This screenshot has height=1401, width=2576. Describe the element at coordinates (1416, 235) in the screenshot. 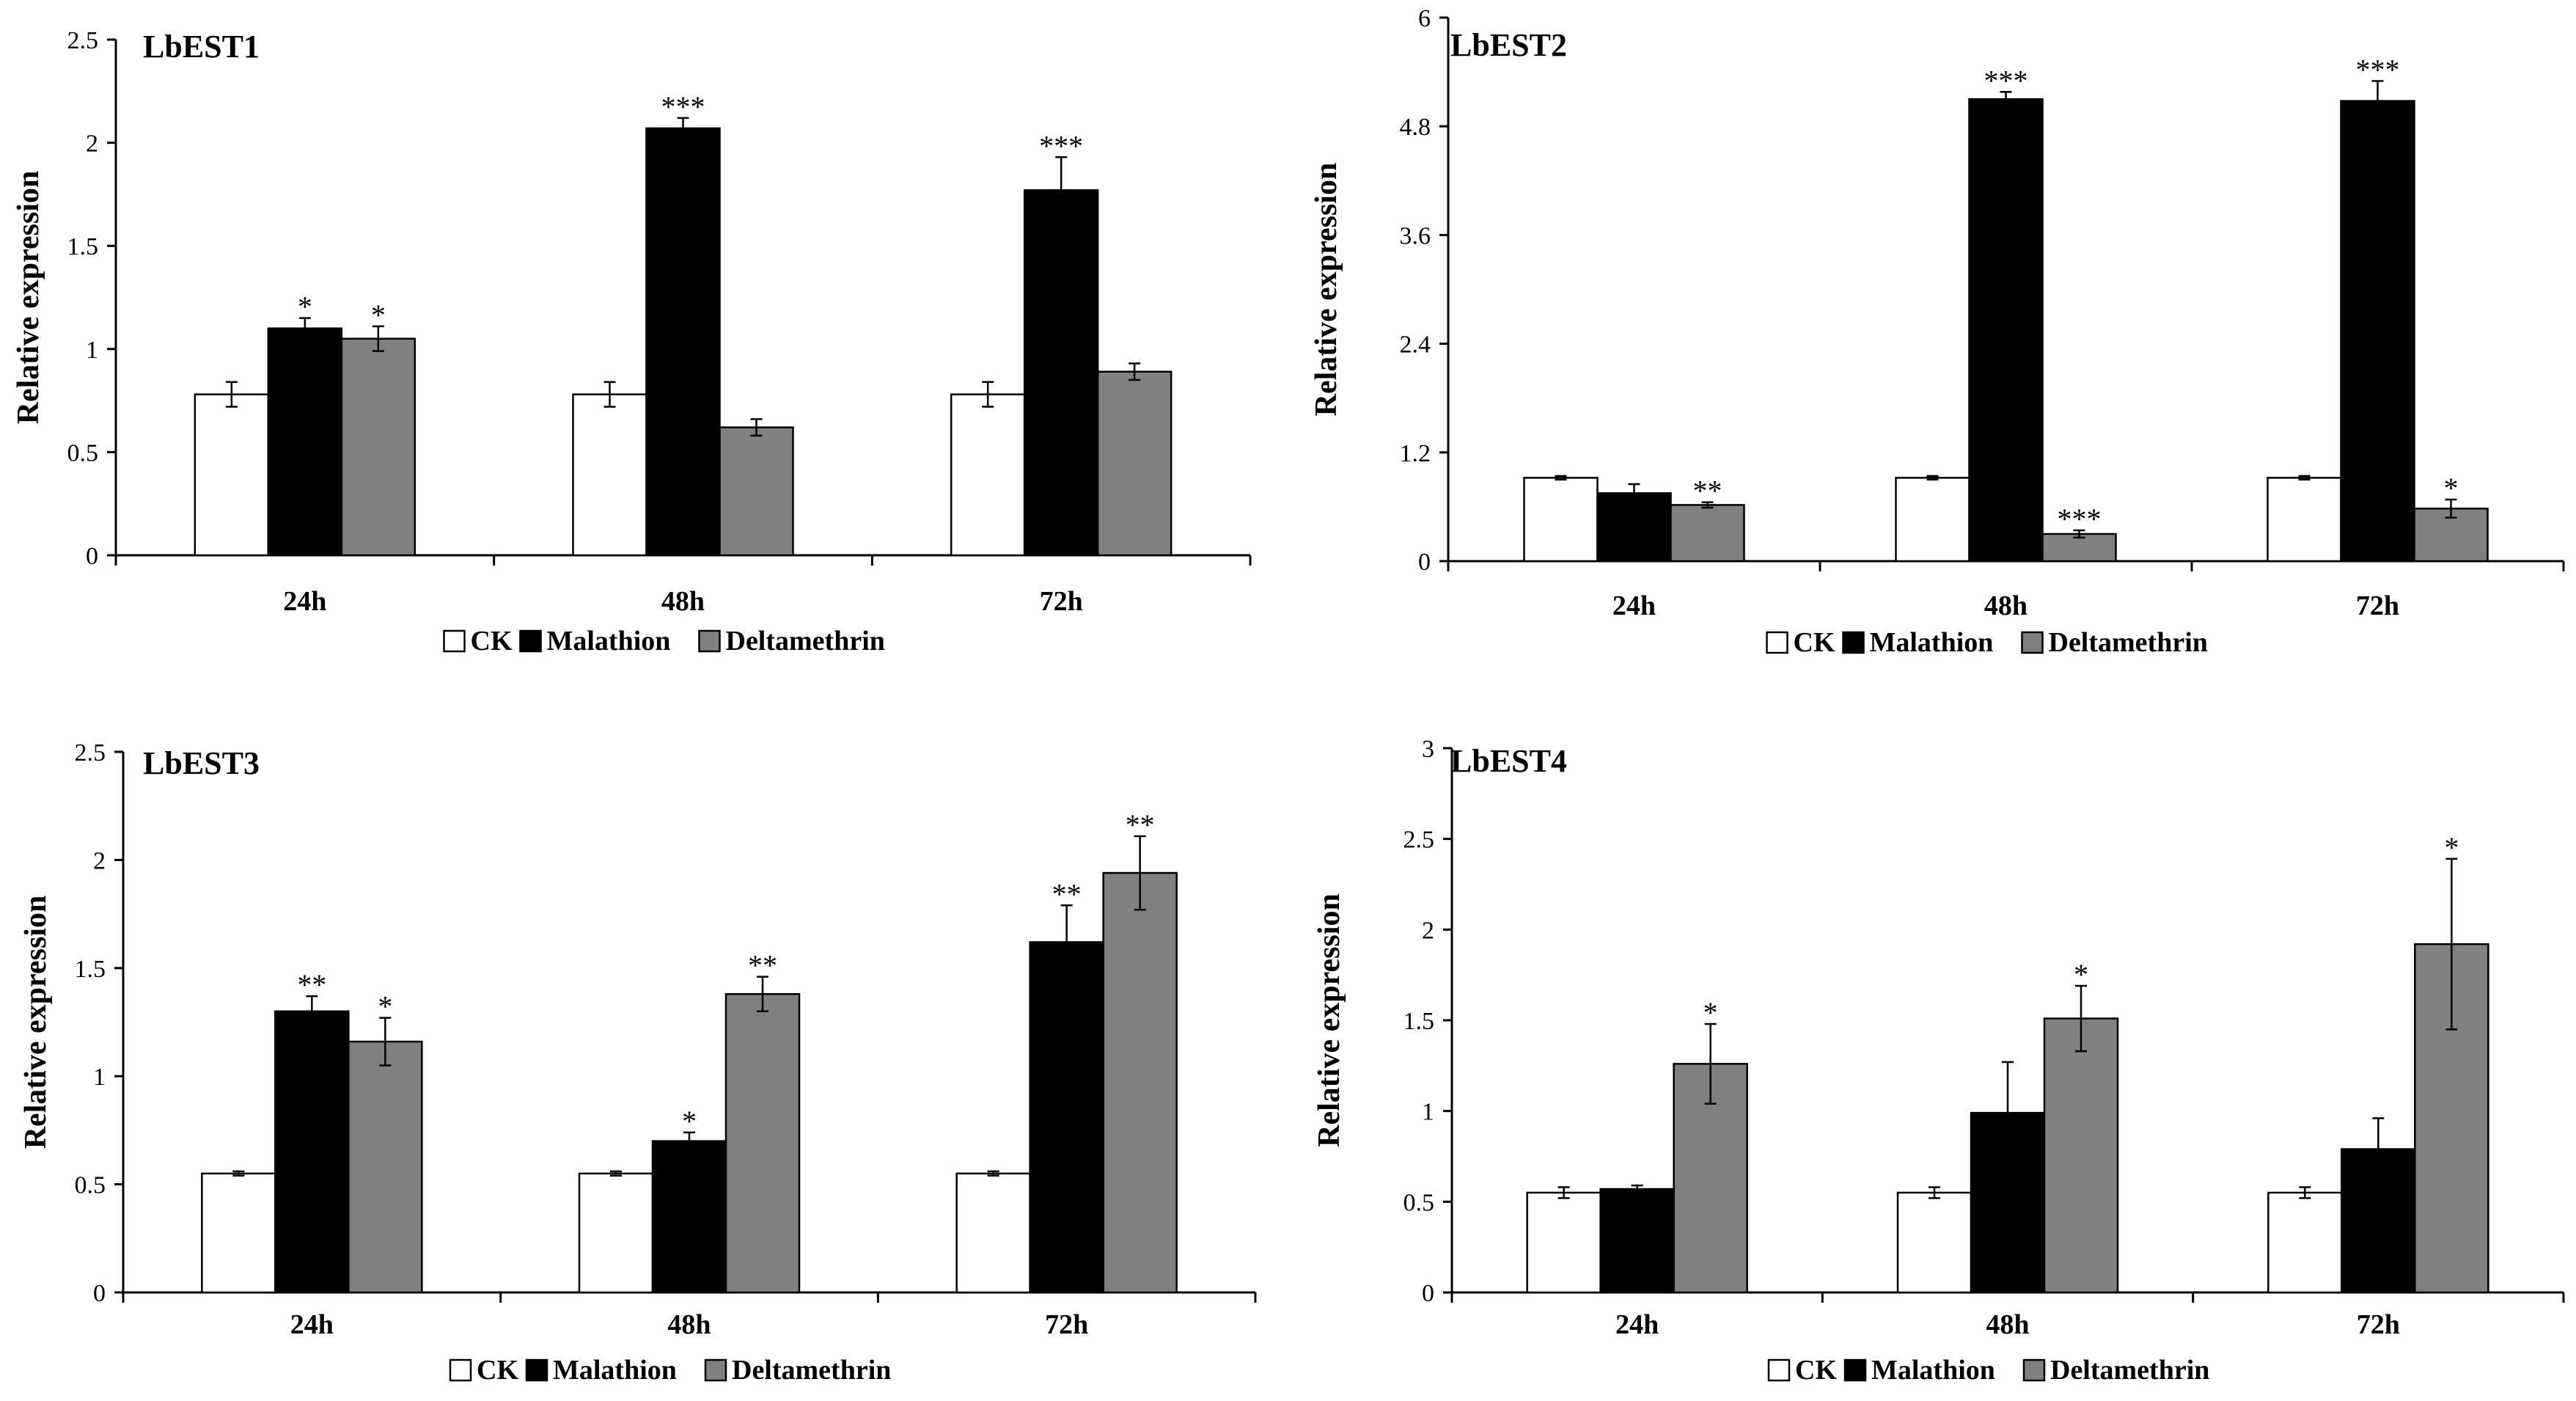

I see `y-tick-label: 3.6` at that location.